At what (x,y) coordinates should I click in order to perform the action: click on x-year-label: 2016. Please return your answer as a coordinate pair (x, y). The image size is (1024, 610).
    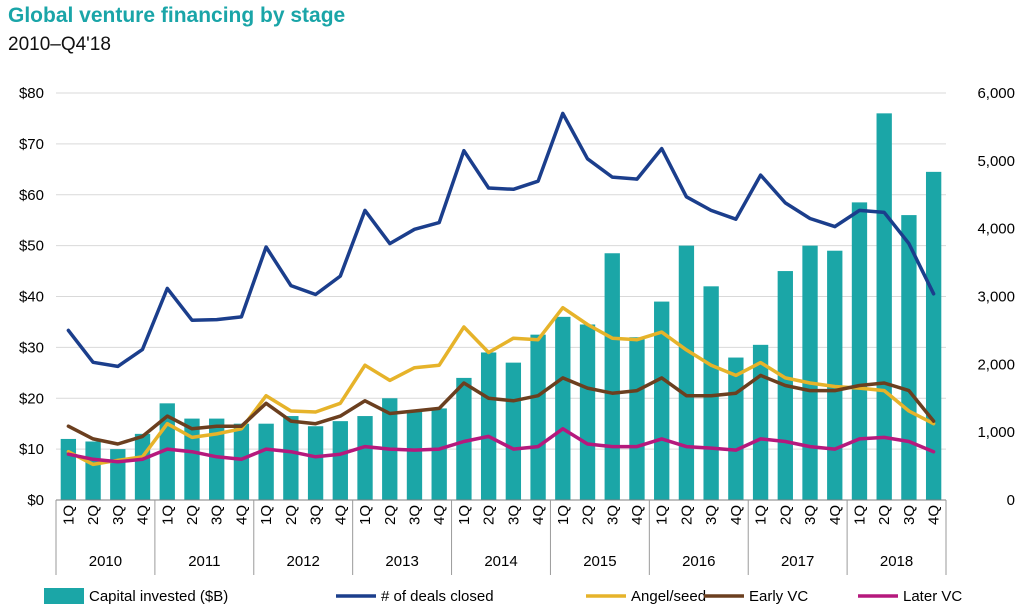
    Looking at the image, I should click on (698, 561).